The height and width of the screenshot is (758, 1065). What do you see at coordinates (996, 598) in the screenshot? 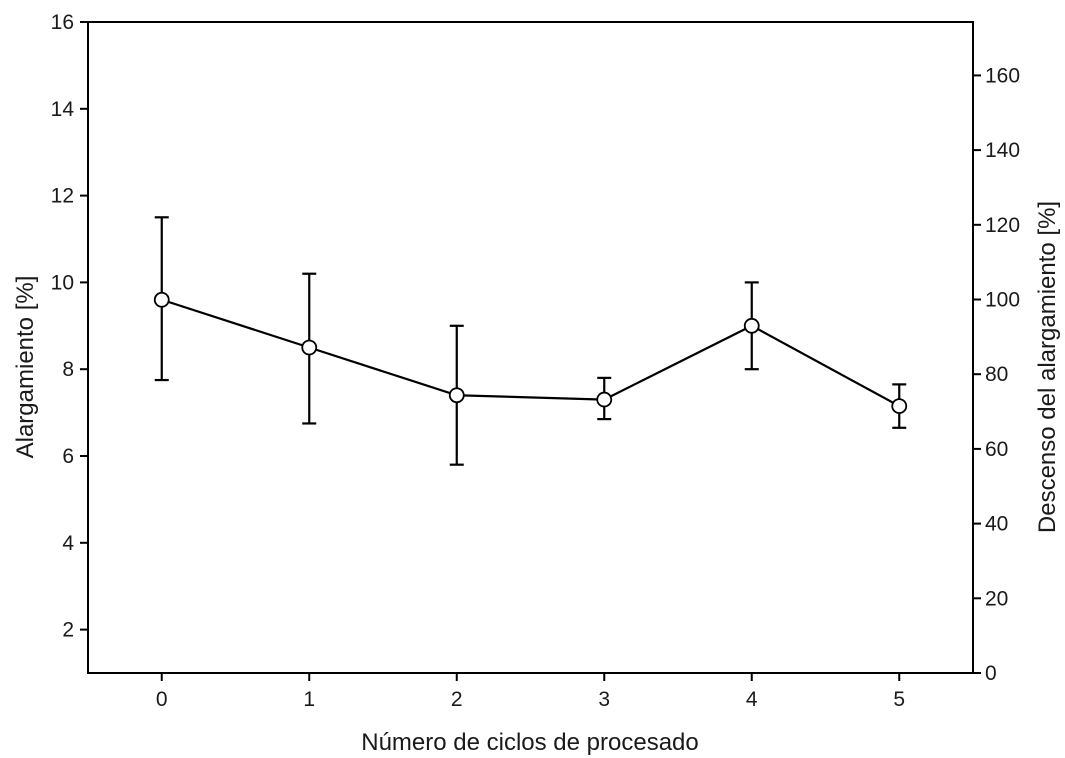
I see `y2-tick-label: 20` at bounding box center [996, 598].